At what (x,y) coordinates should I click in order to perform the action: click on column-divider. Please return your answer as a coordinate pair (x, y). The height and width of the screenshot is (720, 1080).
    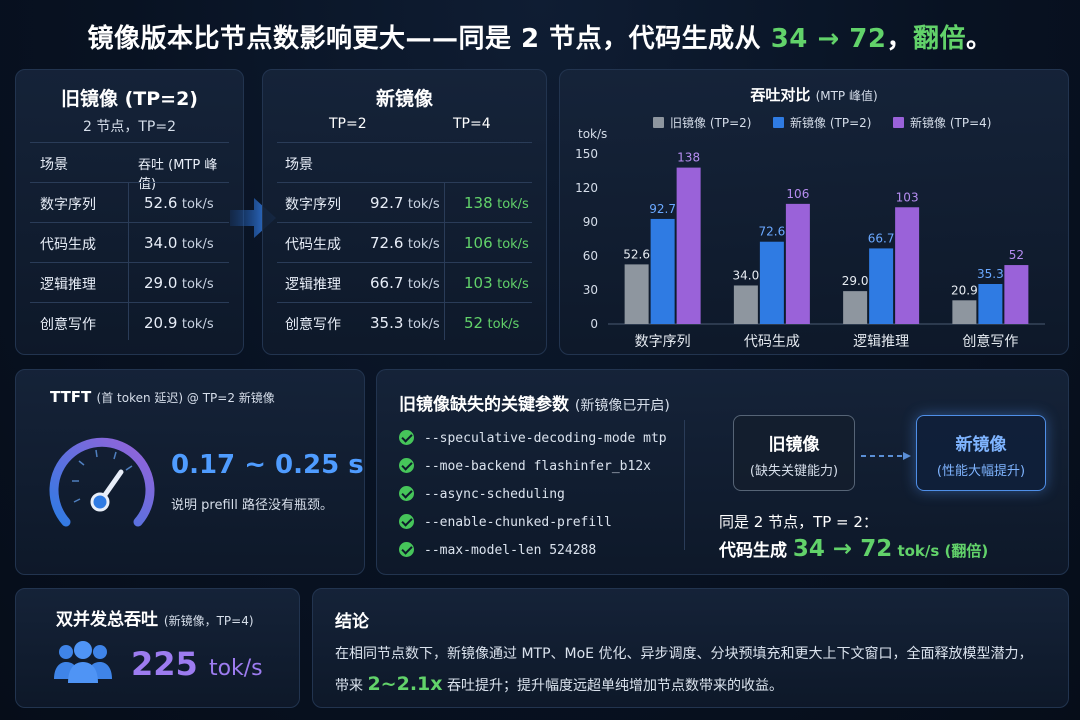
    Looking at the image, I should click on (444, 261).